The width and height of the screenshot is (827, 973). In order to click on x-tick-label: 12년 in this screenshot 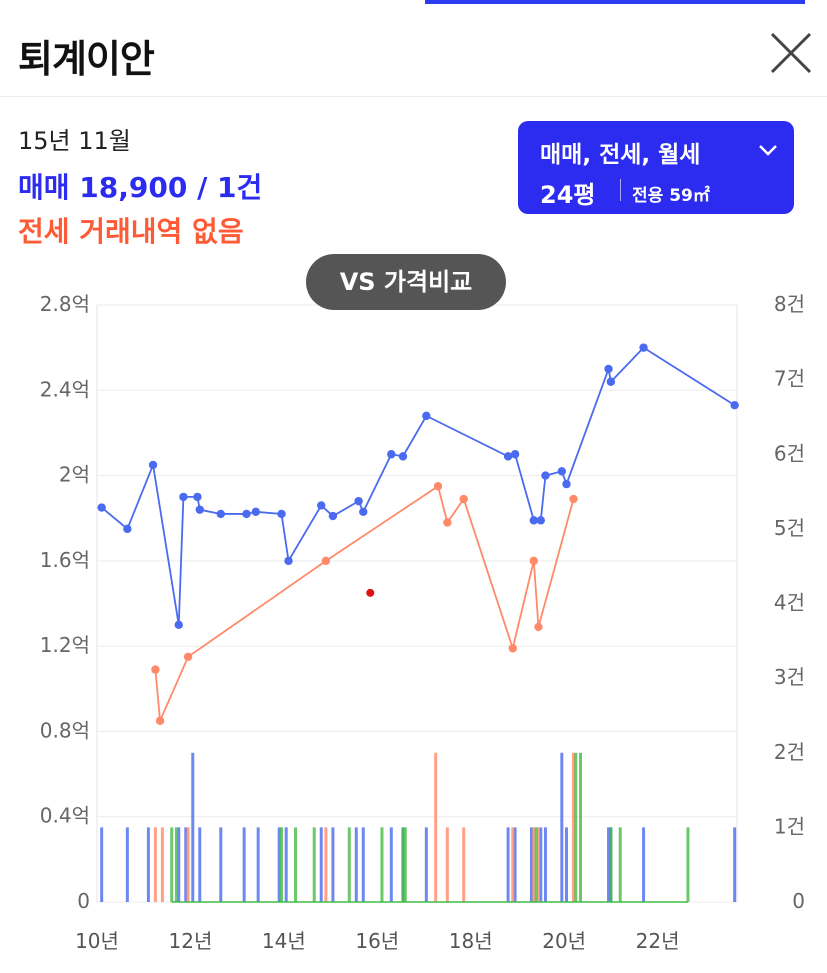, I will do `click(191, 941)`.